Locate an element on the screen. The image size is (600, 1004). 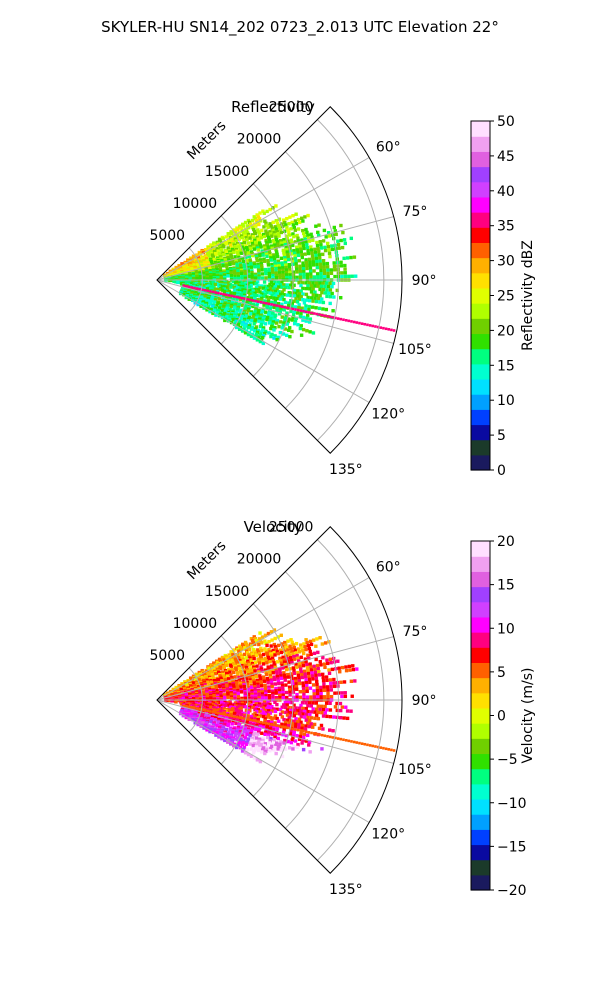
azimuth-tick-label: 135° is located at coordinates (346, 470).